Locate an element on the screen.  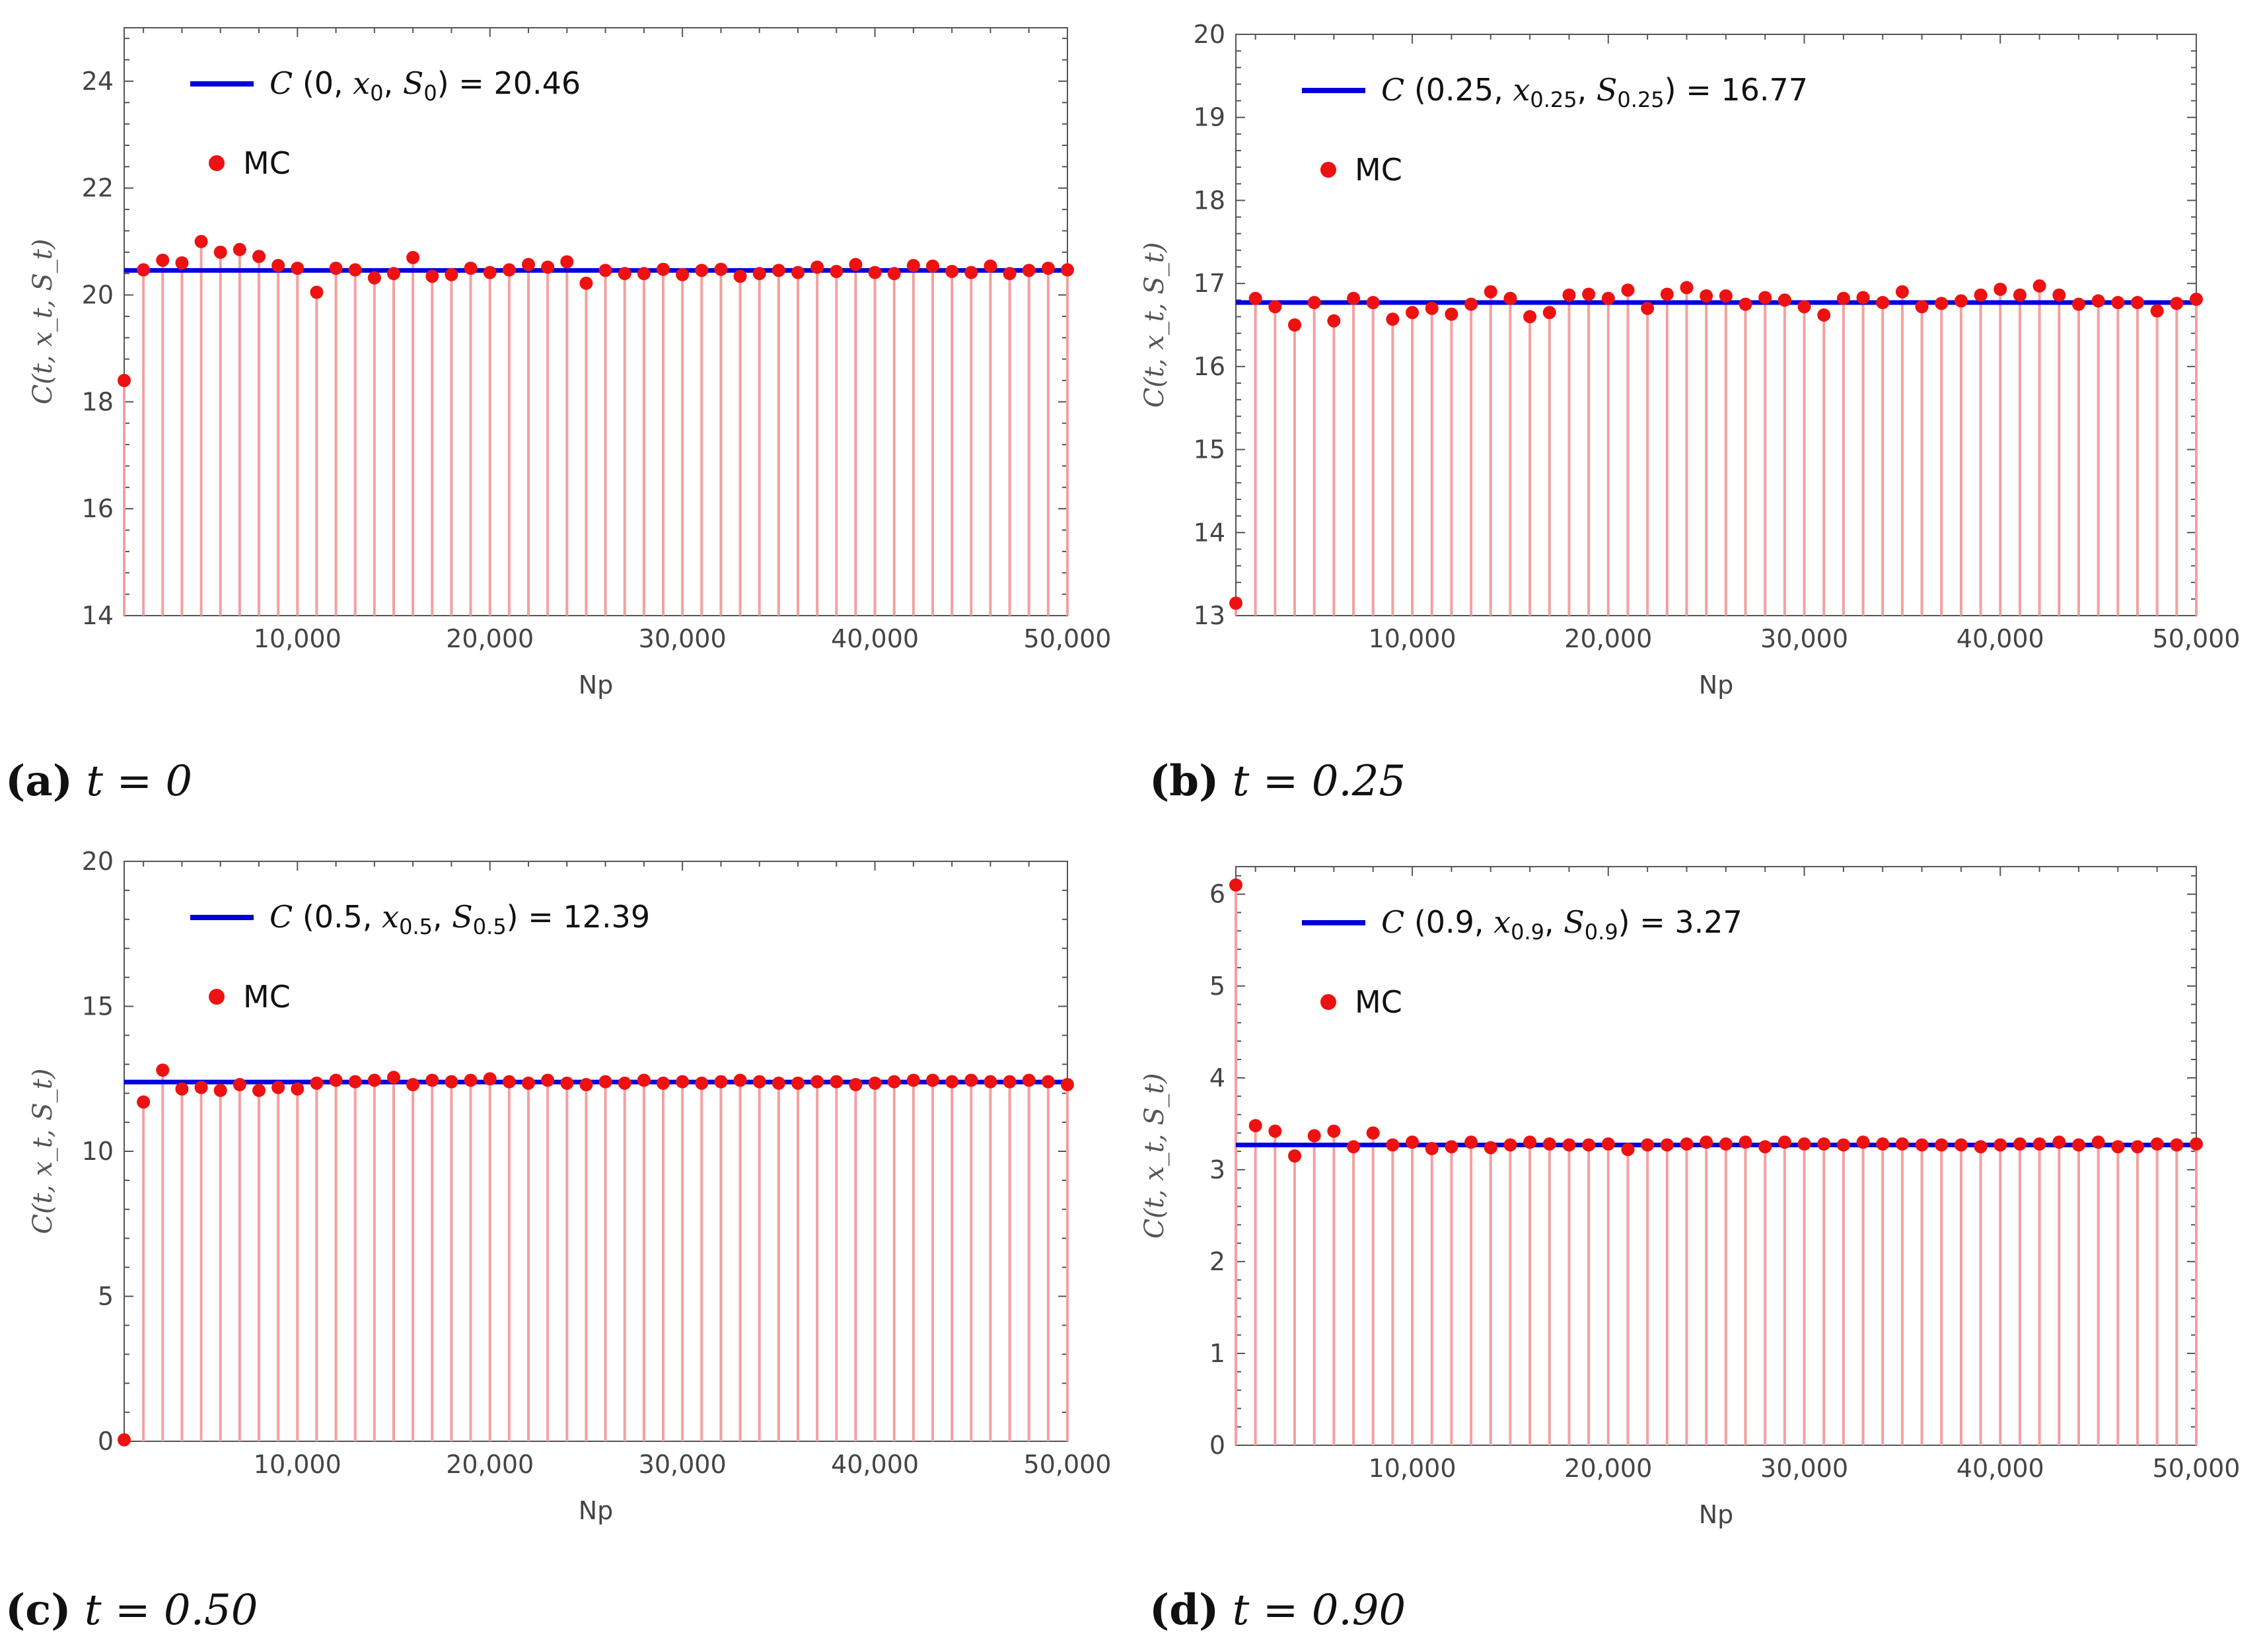
x-tick-label: 10,000 is located at coordinates (1412, 638).